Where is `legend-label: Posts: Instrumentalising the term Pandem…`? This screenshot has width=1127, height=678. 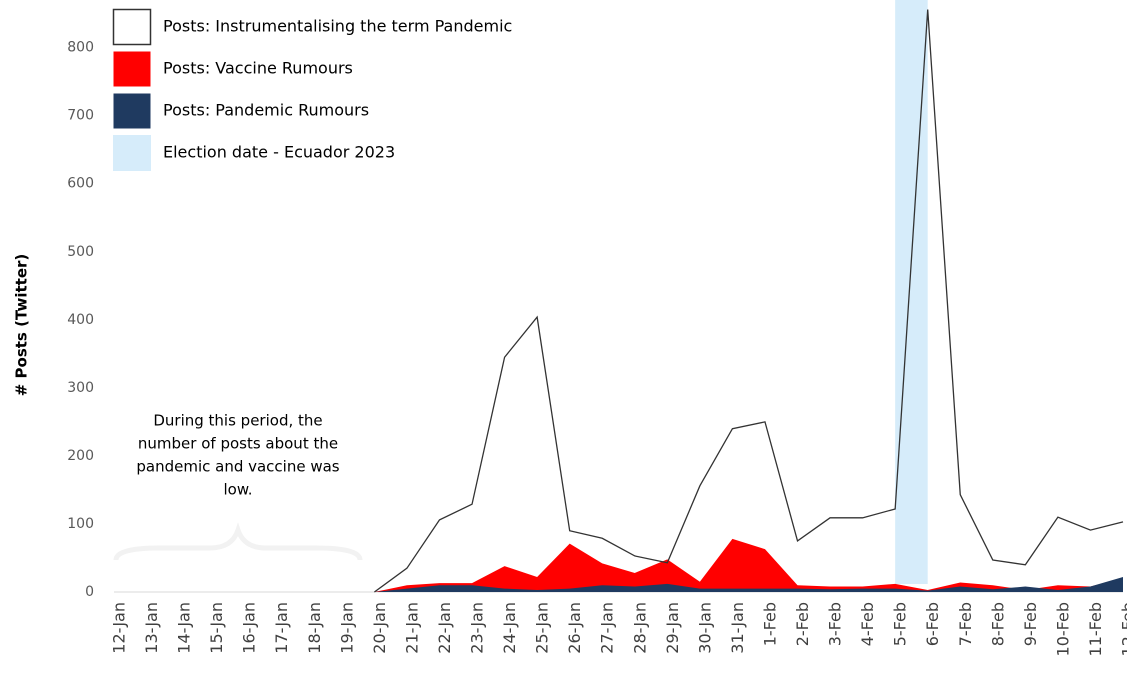 legend-label: Posts: Instrumentalising the term Pandem… is located at coordinates (337, 26).